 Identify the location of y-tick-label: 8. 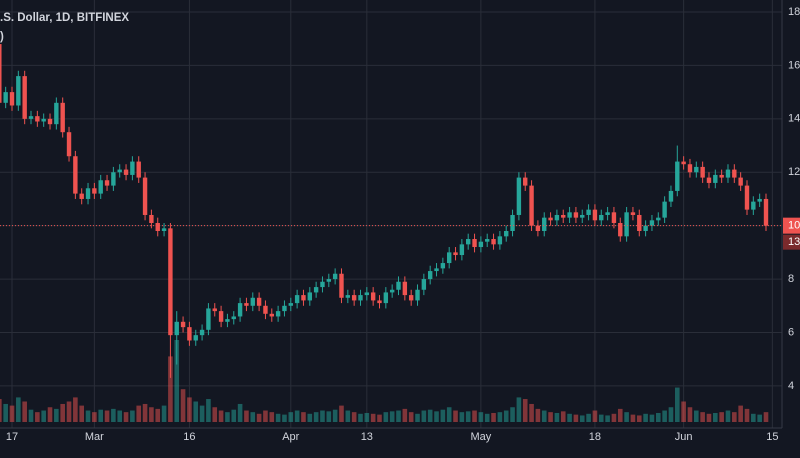
(791, 279).